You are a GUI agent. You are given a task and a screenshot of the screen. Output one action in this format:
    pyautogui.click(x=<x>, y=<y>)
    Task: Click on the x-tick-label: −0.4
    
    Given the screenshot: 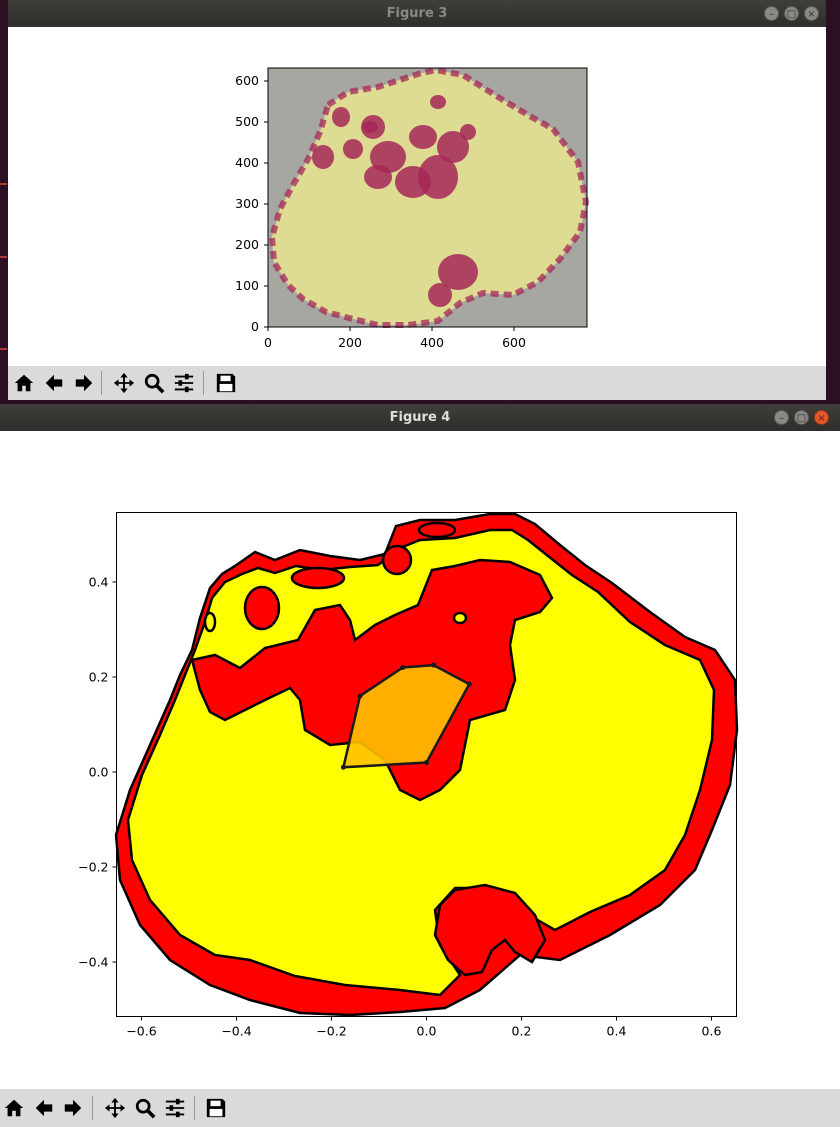 What is the action you would take?
    pyautogui.click(x=236, y=1031)
    